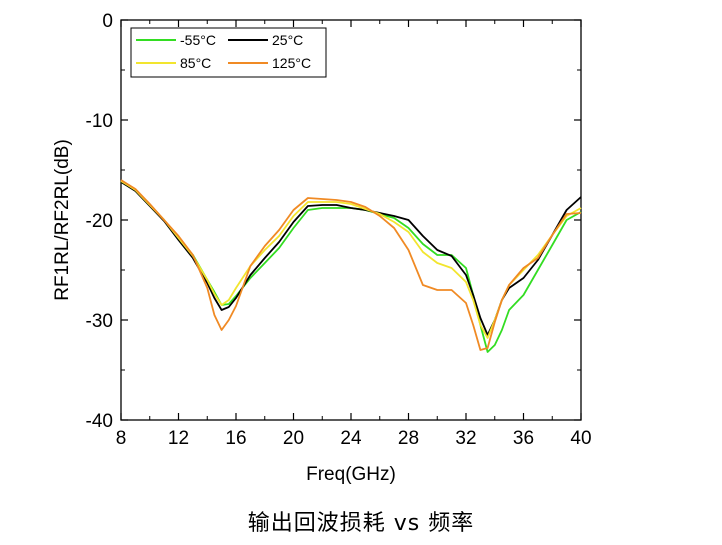 The height and width of the screenshot is (545, 722). Describe the element at coordinates (99, 421) in the screenshot. I see `y-tick-label: -40` at that location.